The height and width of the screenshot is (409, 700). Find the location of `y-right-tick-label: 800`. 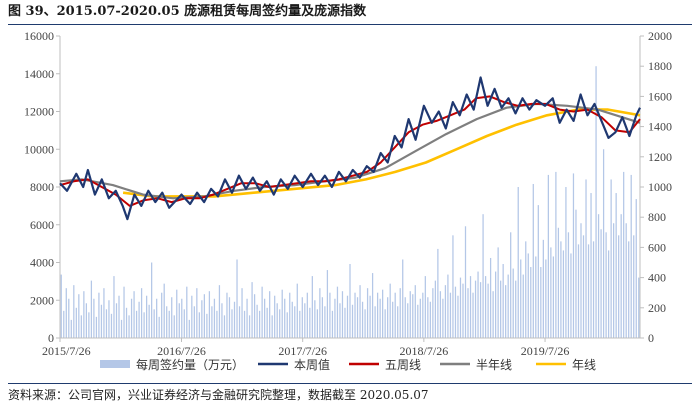

y-right-tick-label: 800 is located at coordinates (657, 217).